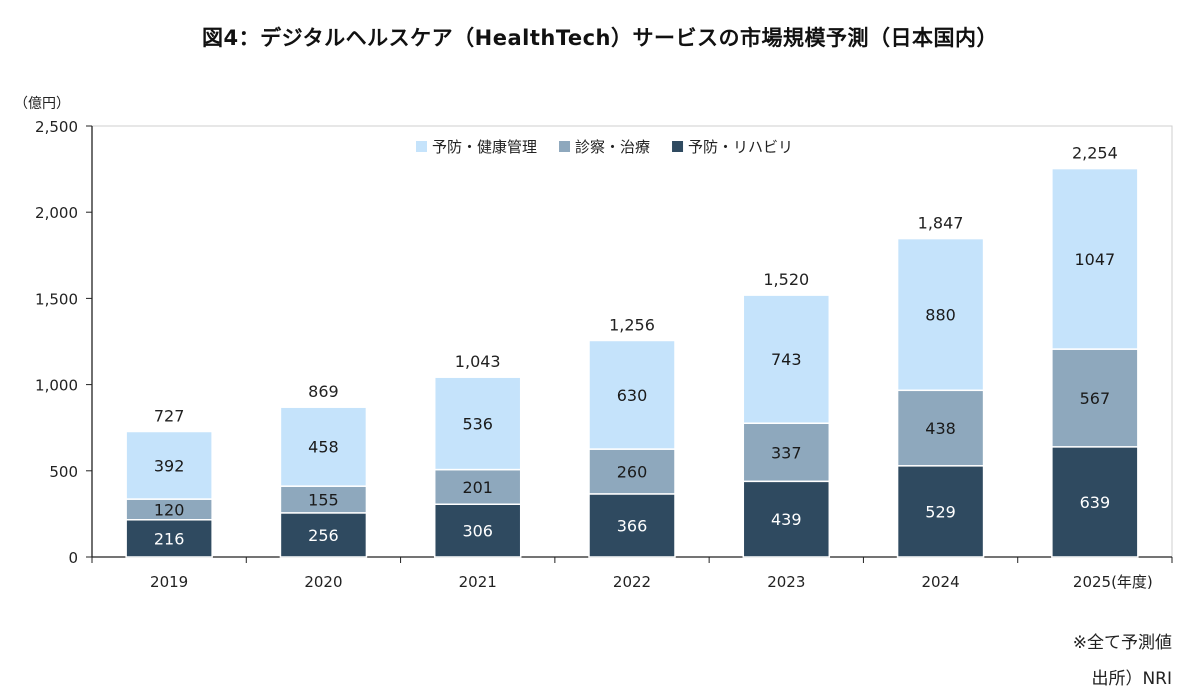 The width and height of the screenshot is (1200, 698). What do you see at coordinates (786, 279) in the screenshot?
I see `bar-total-label: 1,520` at bounding box center [786, 279].